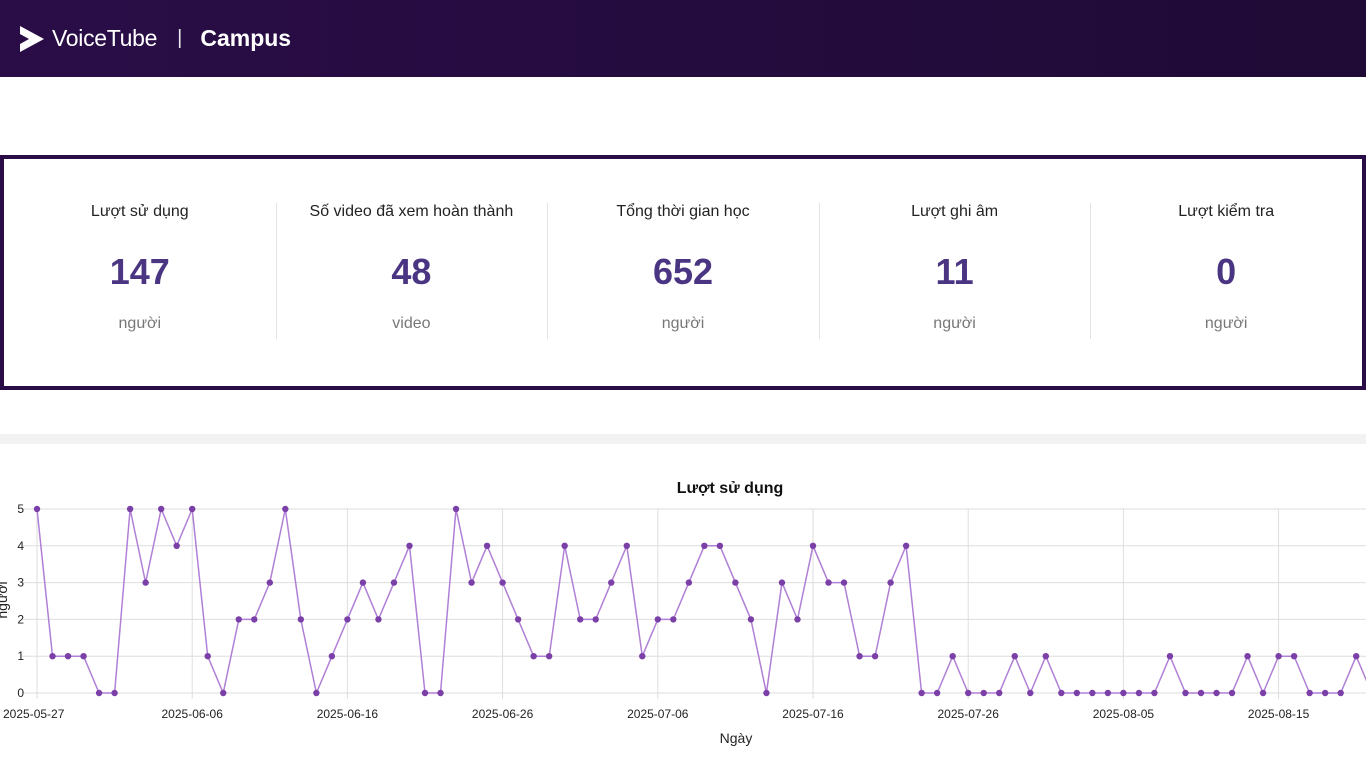 The height and width of the screenshot is (773, 1366). Describe the element at coordinates (193, 714) in the screenshot. I see `x-tick-label: 2025-06-06` at that location.